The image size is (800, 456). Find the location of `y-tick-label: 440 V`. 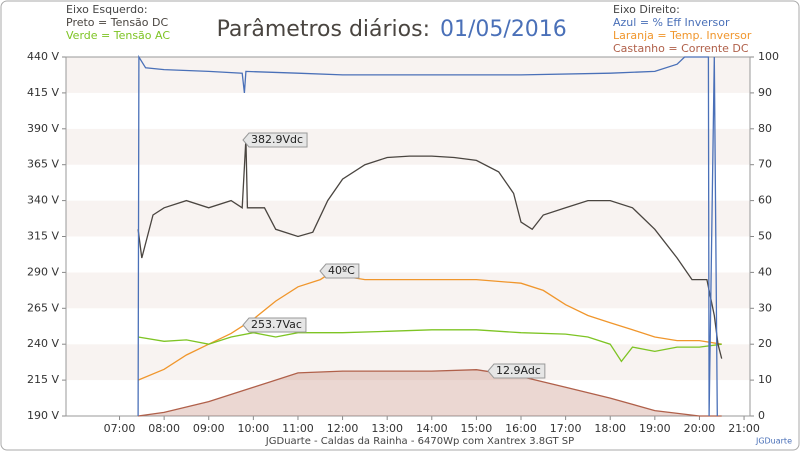

y-tick-label: 440 V is located at coordinates (43, 56).